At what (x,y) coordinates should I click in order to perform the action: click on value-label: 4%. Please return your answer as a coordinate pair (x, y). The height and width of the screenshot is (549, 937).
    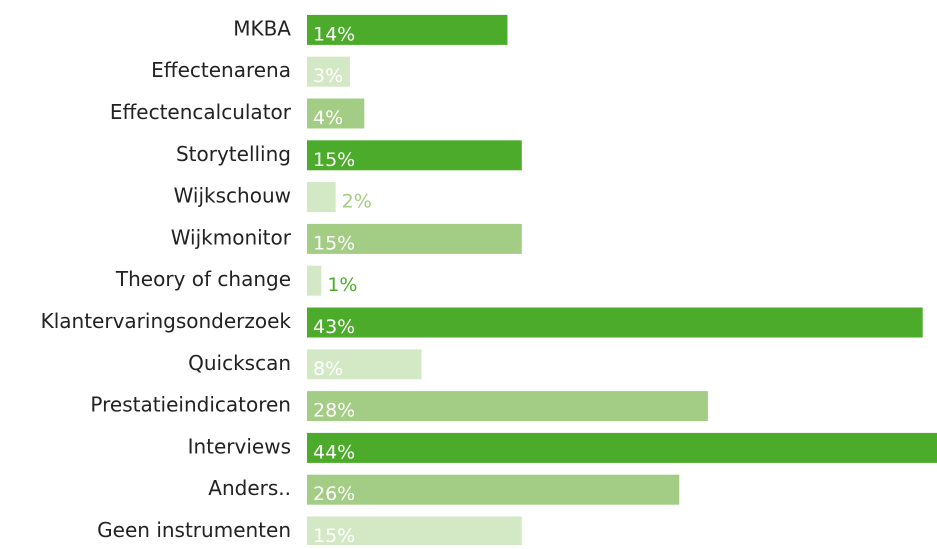
    Looking at the image, I should click on (328, 118).